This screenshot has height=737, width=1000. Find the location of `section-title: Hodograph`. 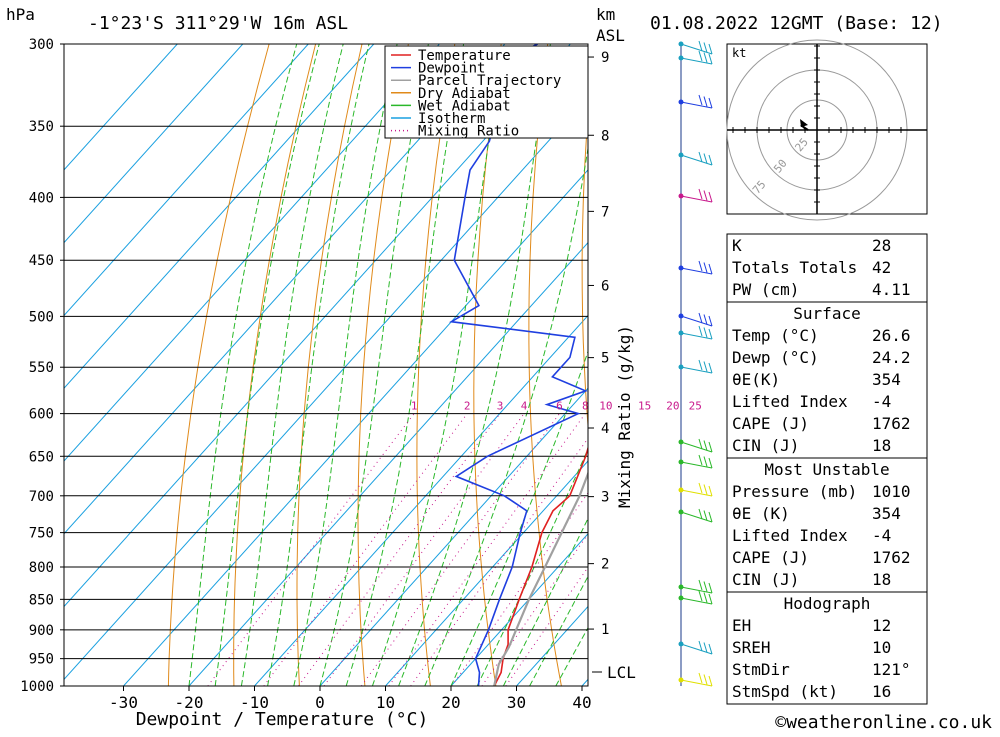

section-title: Hodograph is located at coordinates (827, 603).